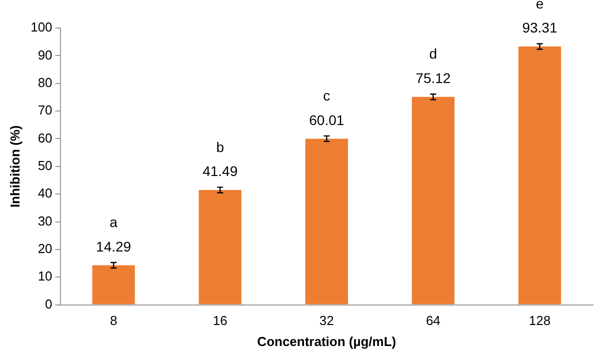  What do you see at coordinates (433, 54) in the screenshot?
I see `annotation: d` at bounding box center [433, 54].